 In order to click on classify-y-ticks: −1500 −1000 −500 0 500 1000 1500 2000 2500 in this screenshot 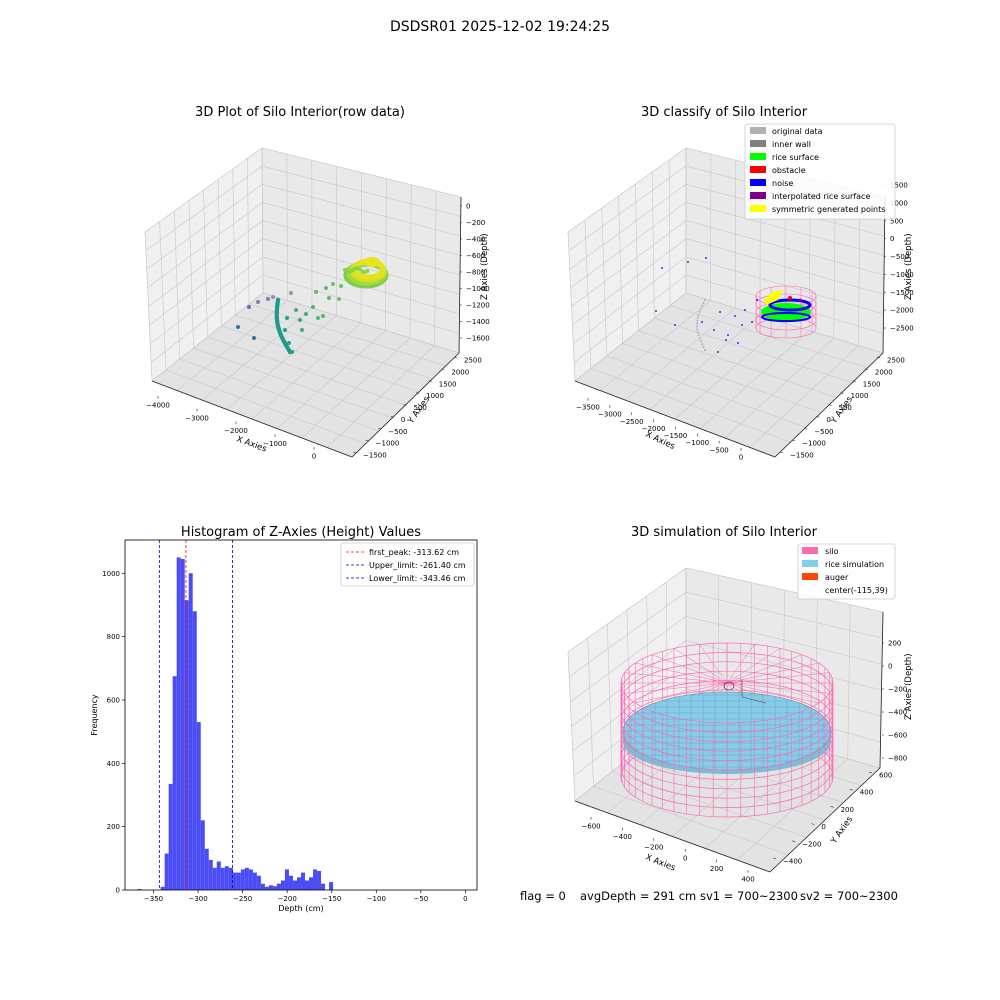, I will do `click(842, 408)`.